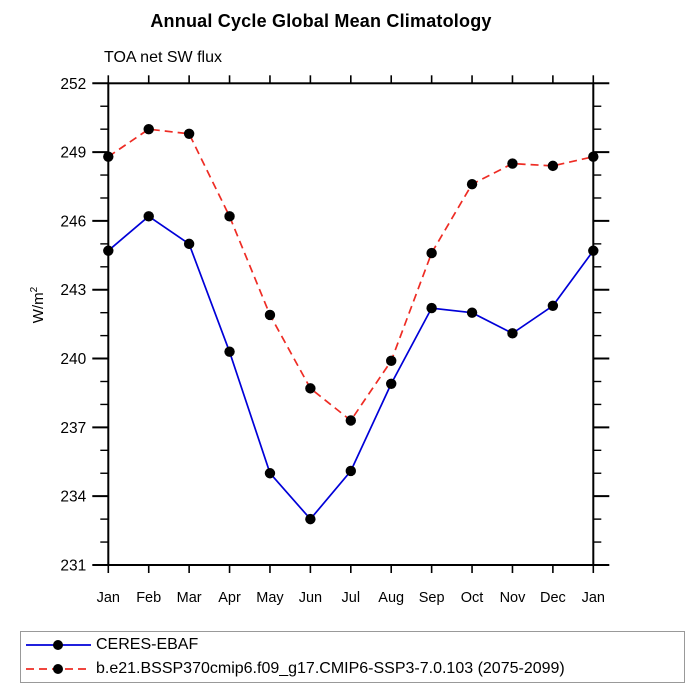  Describe the element at coordinates (73, 359) in the screenshot. I see `y-tick-label: 240` at that location.